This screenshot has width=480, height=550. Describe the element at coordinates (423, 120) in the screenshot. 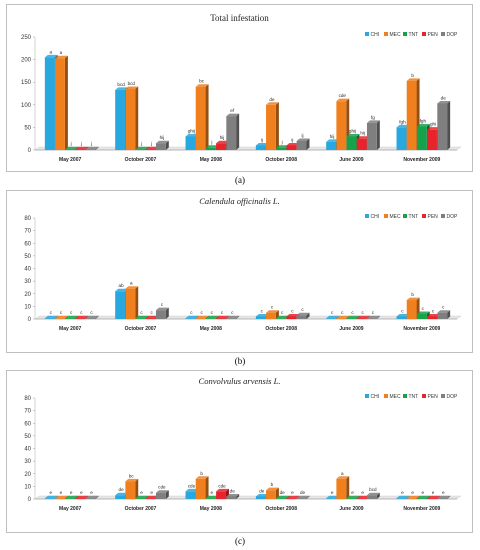

I see `bar-significance-label: fgh` at that location.